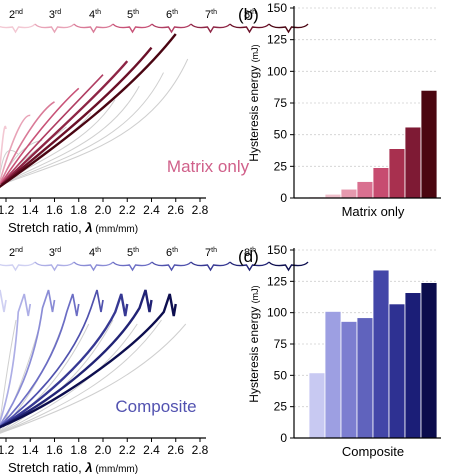  What do you see at coordinates (19, 250) in the screenshot?
I see `cycle-suffix: nd` at bounding box center [19, 250].